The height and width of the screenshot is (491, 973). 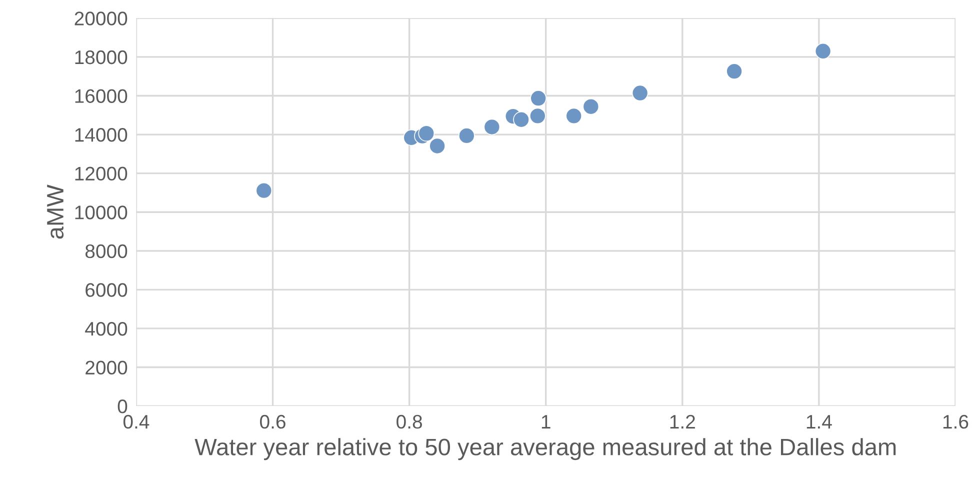 I want to click on x-tick-label: 0.6, so click(x=273, y=421).